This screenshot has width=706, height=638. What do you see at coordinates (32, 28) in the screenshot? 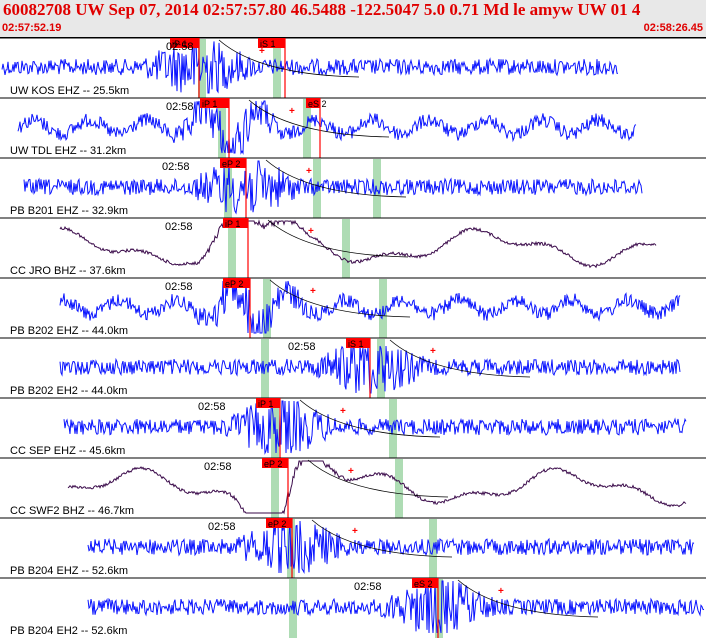
I see `start-time: 02:57:52.19` at bounding box center [32, 28].